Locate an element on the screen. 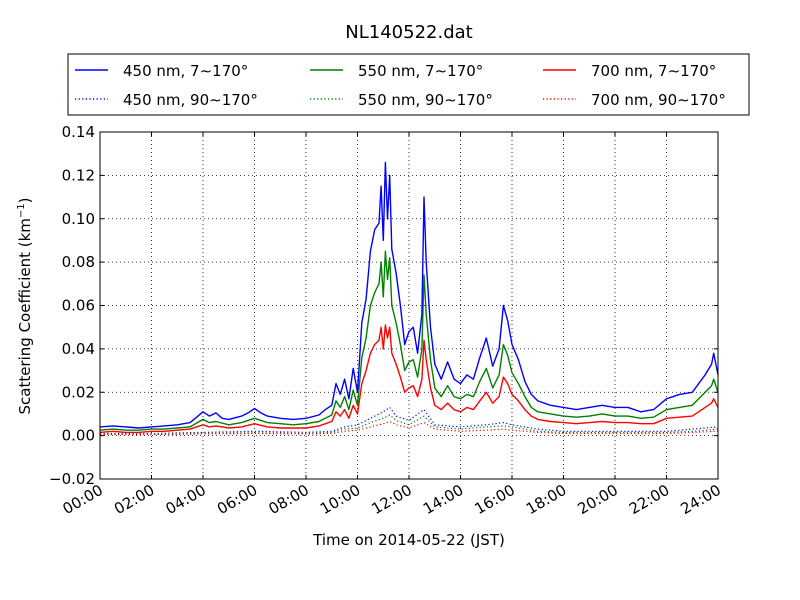 The height and width of the screenshot is (600, 800). y-tick-label: 0.14 is located at coordinates (78, 132).